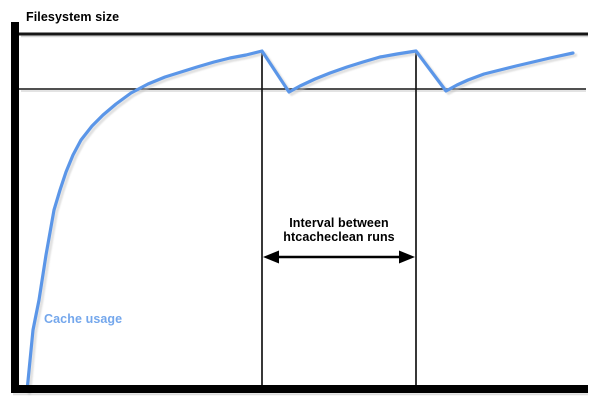 Image resolution: width=600 pixels, height=406 pixels. Describe the element at coordinates (271, 257) in the screenshot. I see `interval-arrow-left-head` at that location.